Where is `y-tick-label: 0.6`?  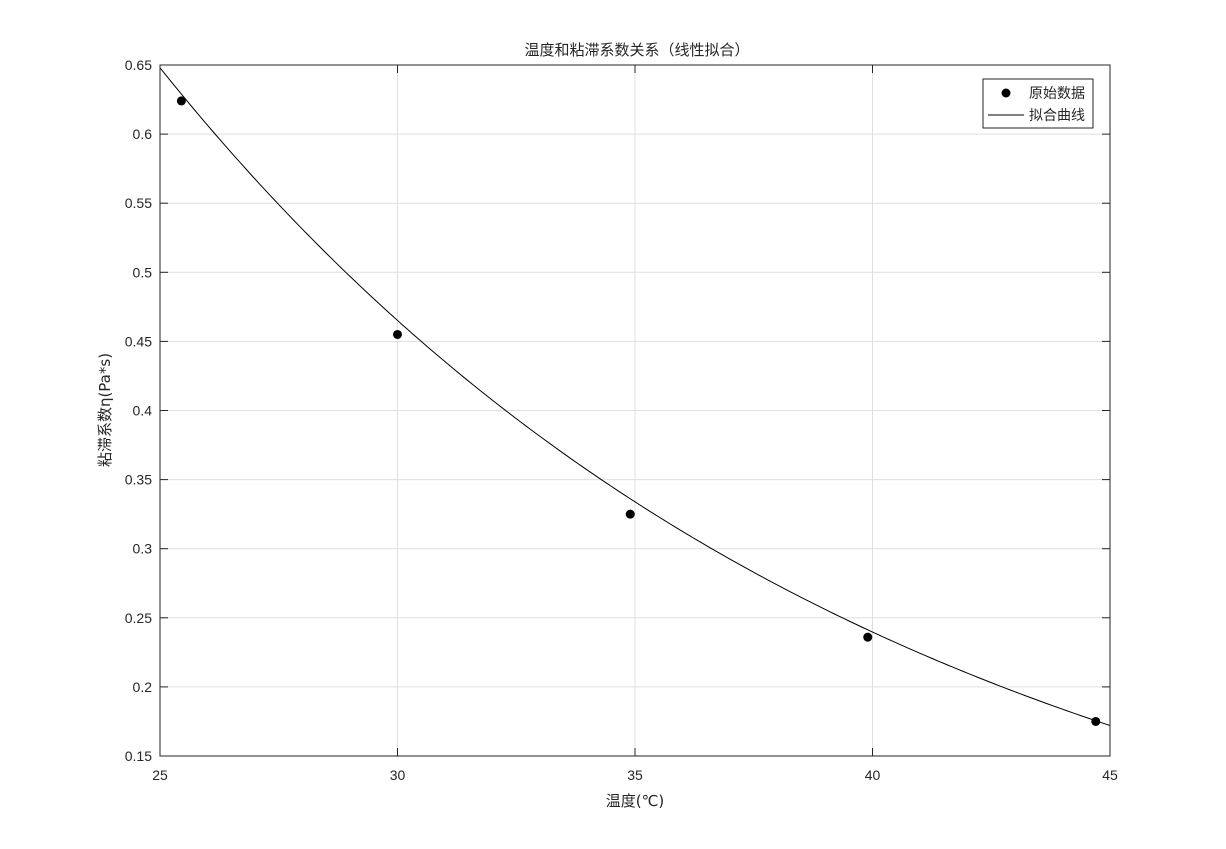
y-tick-label: 0.6 is located at coordinates (143, 134).